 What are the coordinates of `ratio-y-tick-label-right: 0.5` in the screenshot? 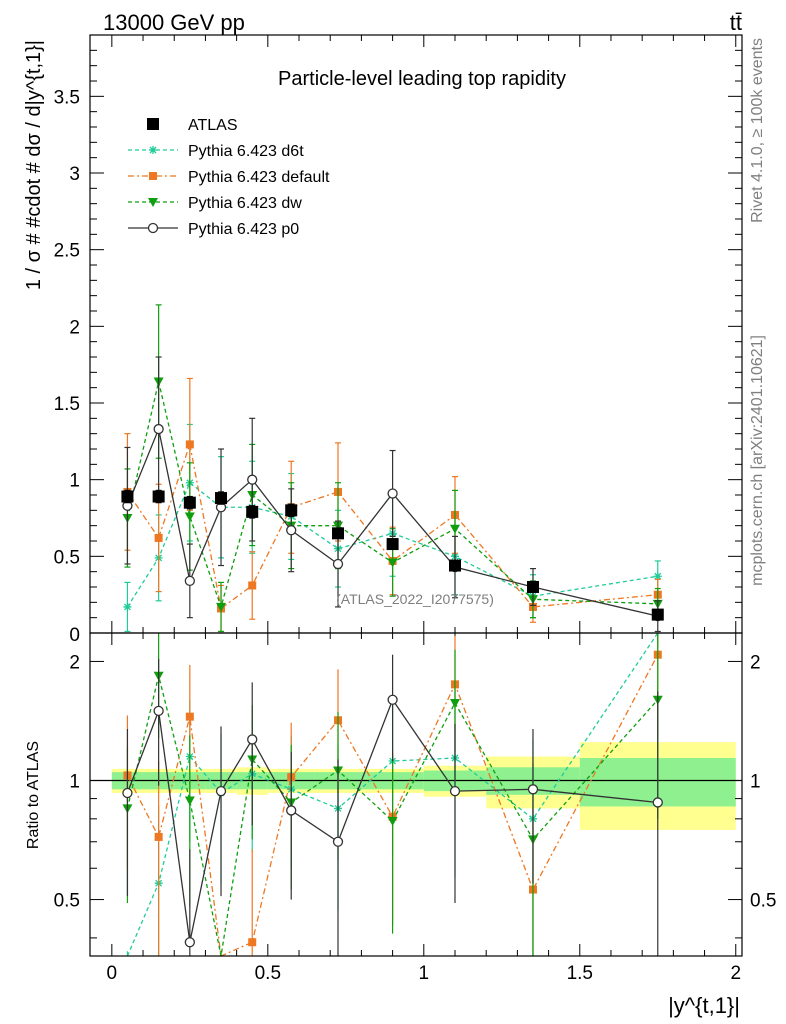 It's located at (763, 901).